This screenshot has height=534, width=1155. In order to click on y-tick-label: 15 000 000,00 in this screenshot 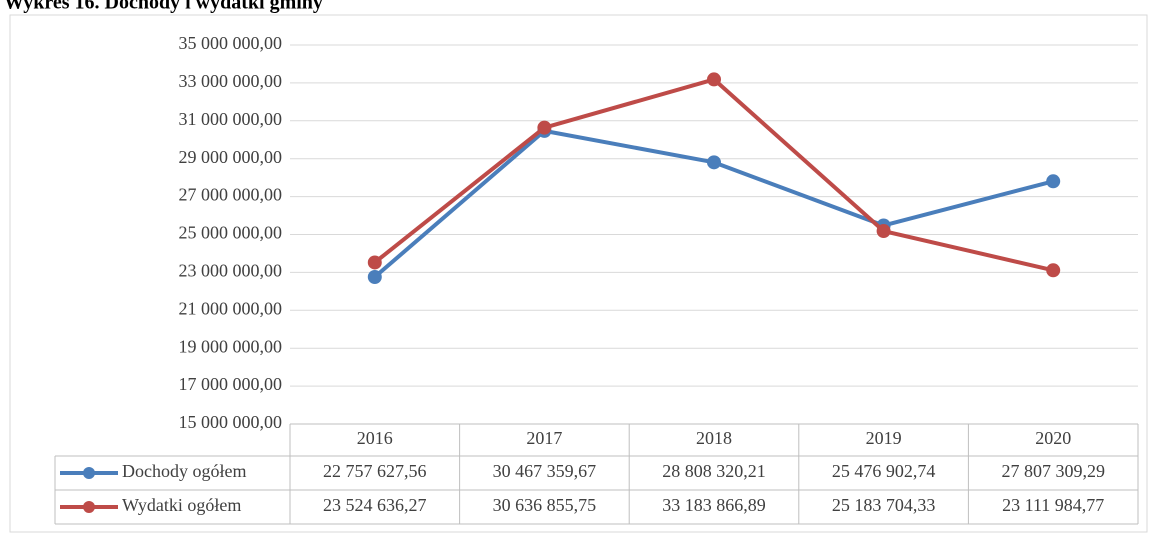, I will do `click(231, 422)`.